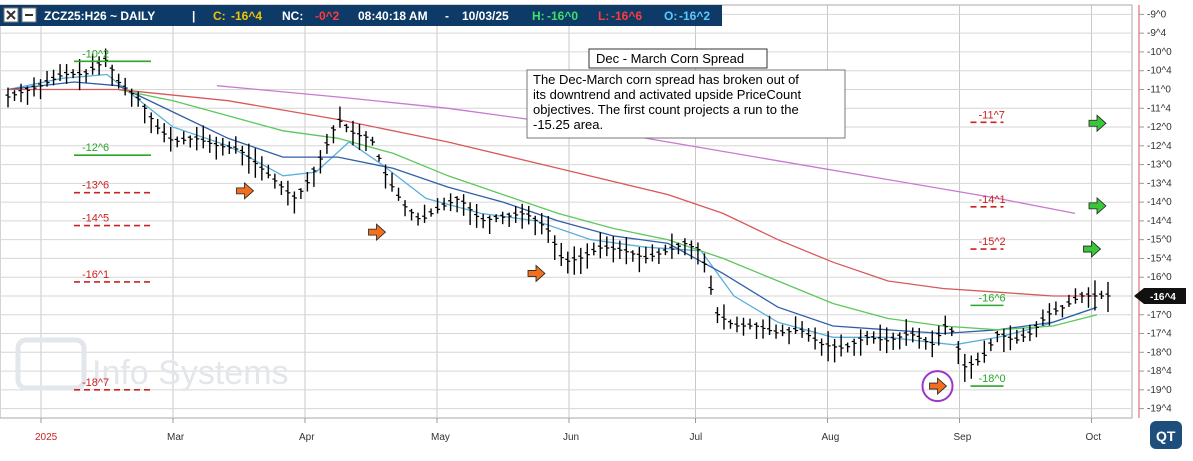 This screenshot has width=1193, height=461. I want to click on level-label: -13^6, so click(95, 186).